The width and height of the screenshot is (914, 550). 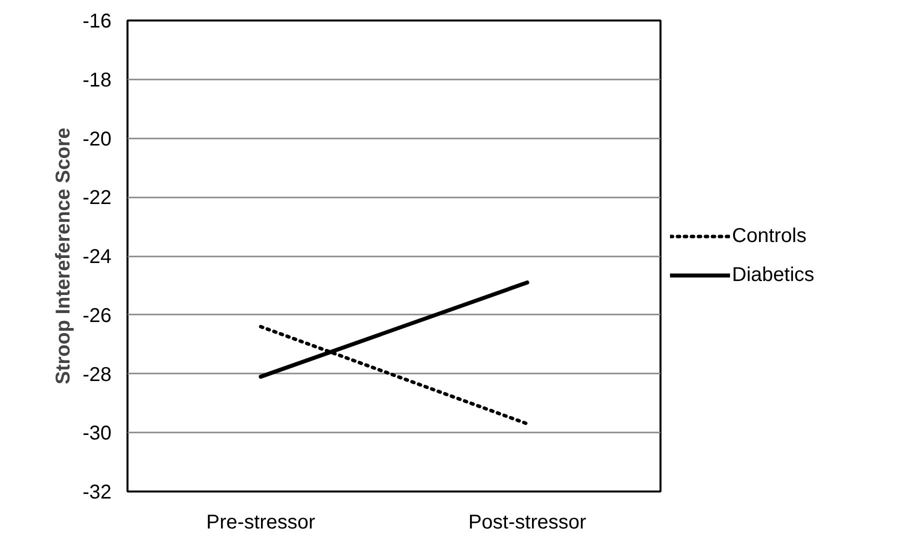 I want to click on y-tick-label: -18, so click(x=97, y=80).